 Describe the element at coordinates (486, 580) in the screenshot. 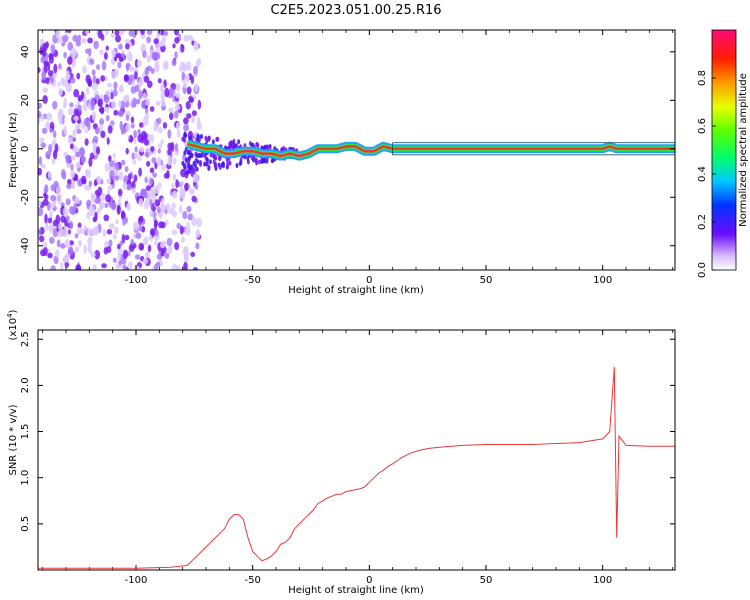

I see `snr-xtick-label: 50` at that location.